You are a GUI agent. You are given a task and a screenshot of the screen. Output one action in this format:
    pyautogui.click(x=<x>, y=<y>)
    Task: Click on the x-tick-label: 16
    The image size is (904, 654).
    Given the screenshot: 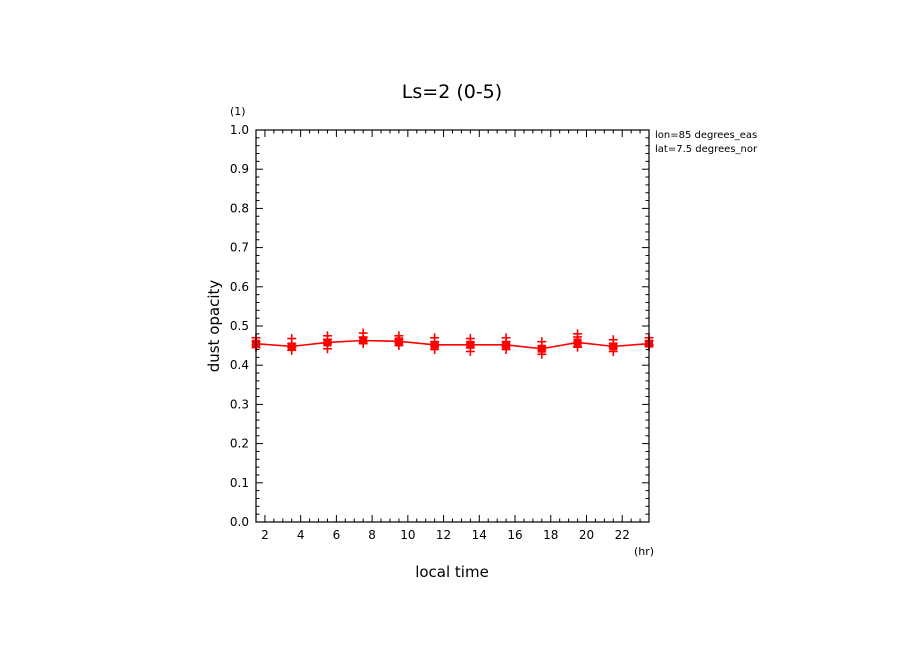 What is the action you would take?
    pyautogui.click(x=514, y=535)
    